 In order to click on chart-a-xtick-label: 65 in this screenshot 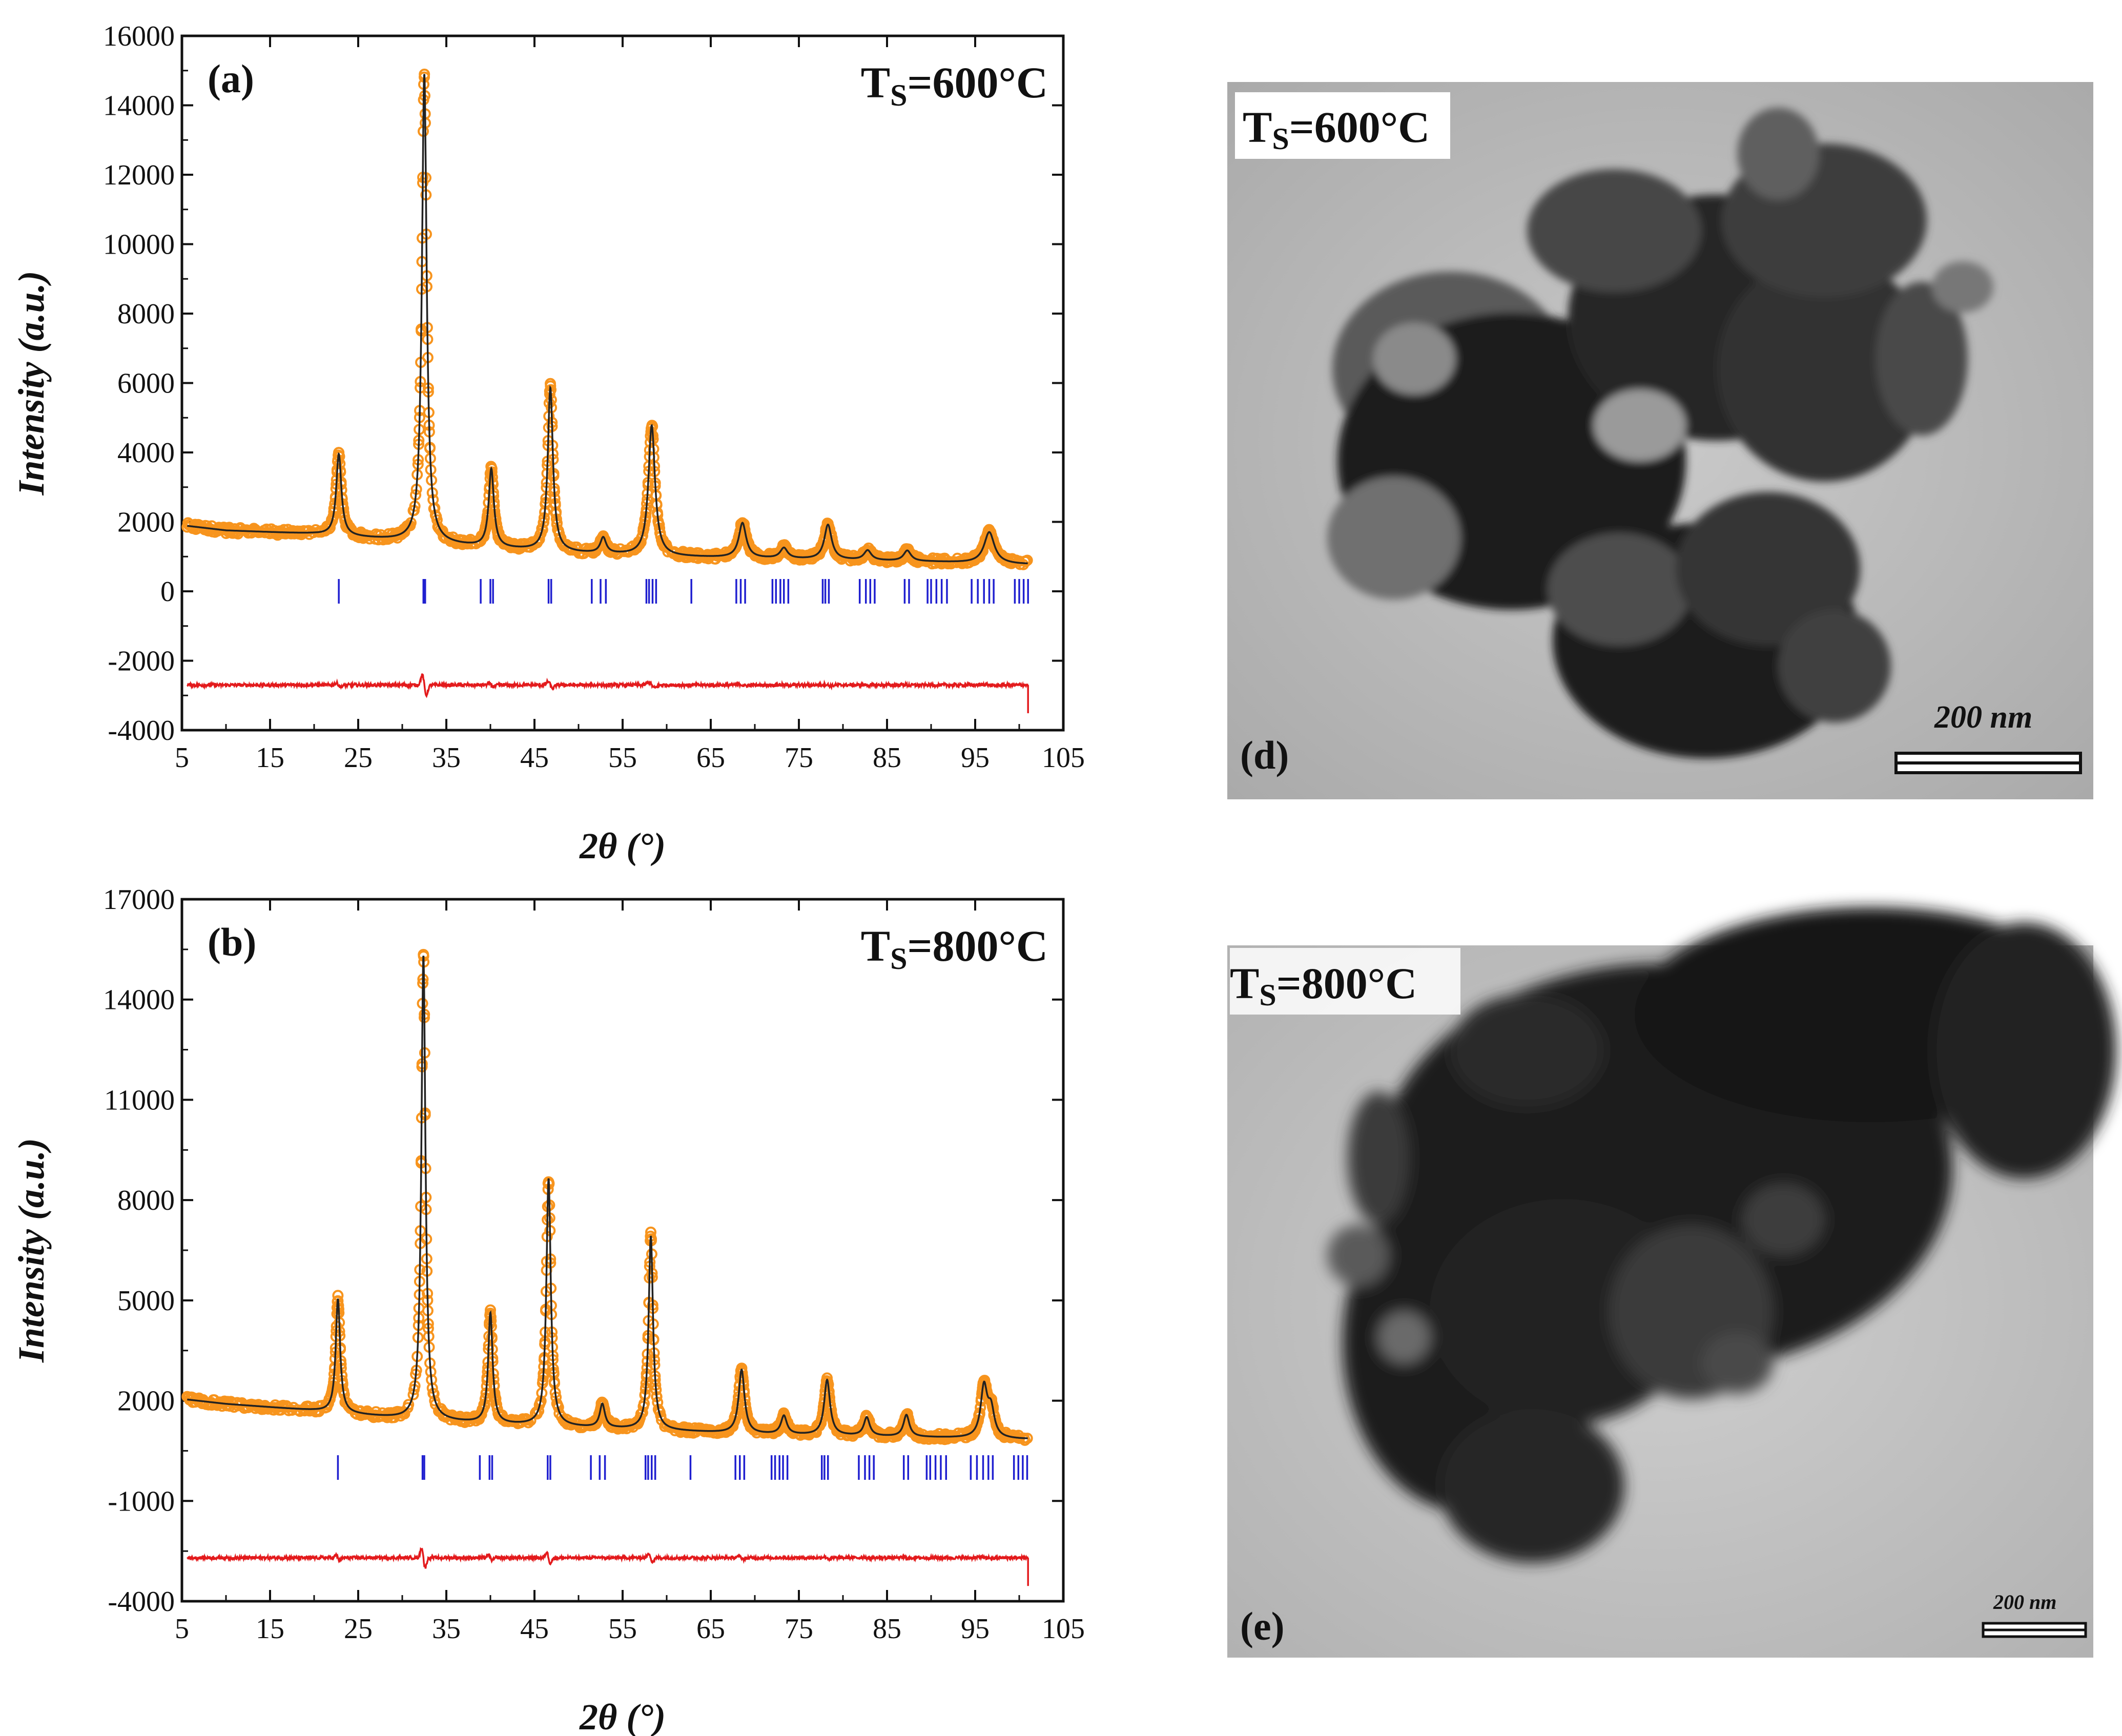, I will do `click(711, 758)`.